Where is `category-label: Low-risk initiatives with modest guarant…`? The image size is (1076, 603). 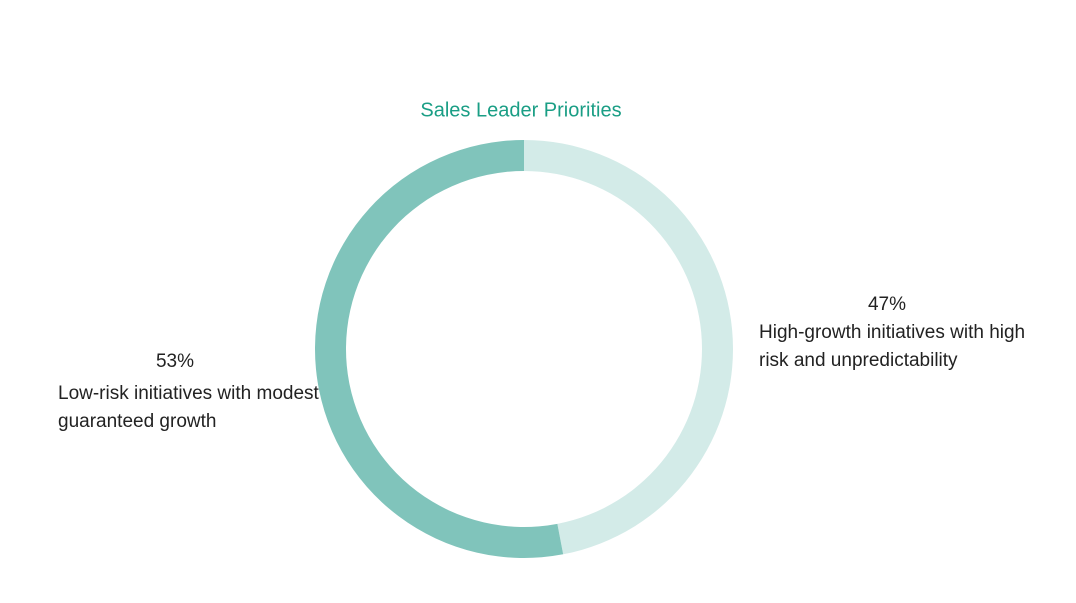 category-label: Low-risk initiatives with modest guarant… is located at coordinates (188, 407).